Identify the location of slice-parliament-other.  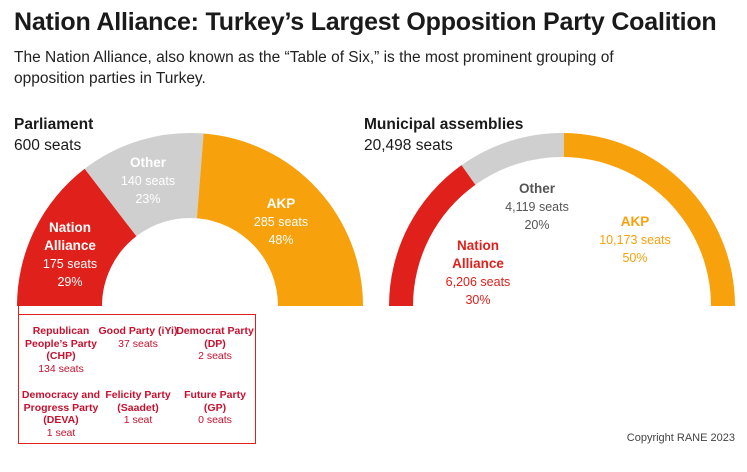
(144, 184).